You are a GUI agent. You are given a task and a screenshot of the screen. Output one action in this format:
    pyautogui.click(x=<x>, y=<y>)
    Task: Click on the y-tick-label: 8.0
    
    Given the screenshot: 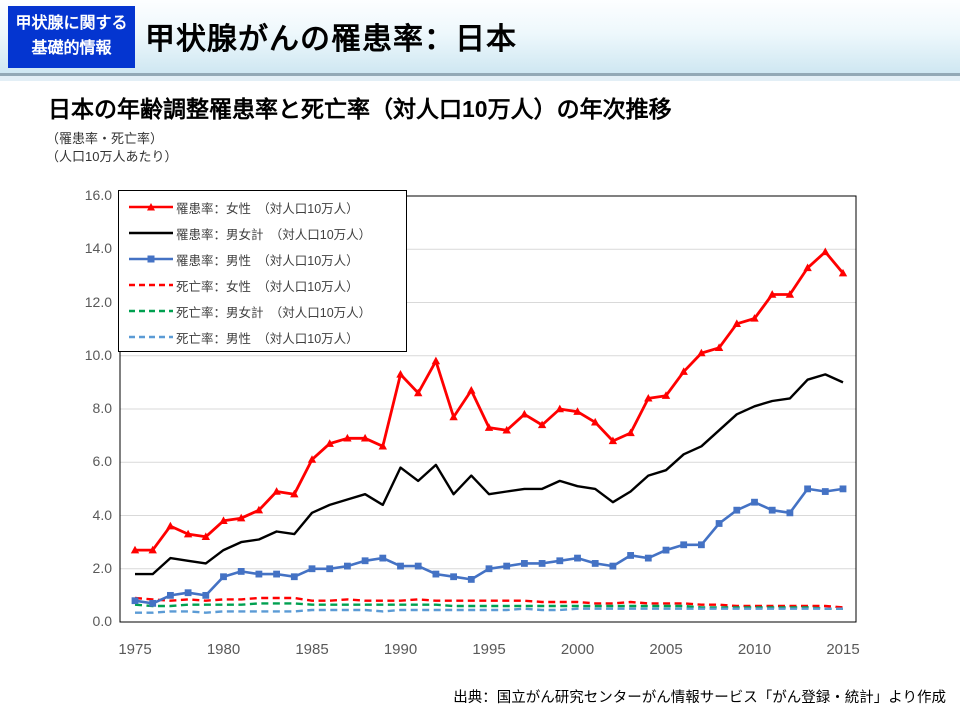 What is the action you would take?
    pyautogui.click(x=102, y=408)
    